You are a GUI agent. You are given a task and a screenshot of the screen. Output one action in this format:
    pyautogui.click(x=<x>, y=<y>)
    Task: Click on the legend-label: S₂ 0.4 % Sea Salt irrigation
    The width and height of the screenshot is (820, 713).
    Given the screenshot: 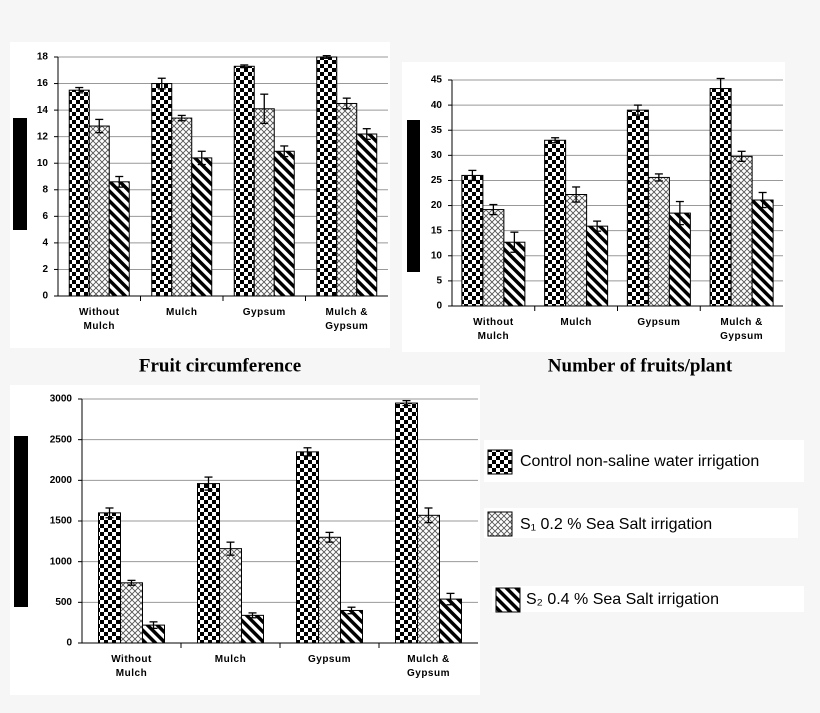 What is the action you would take?
    pyautogui.click(x=622, y=599)
    